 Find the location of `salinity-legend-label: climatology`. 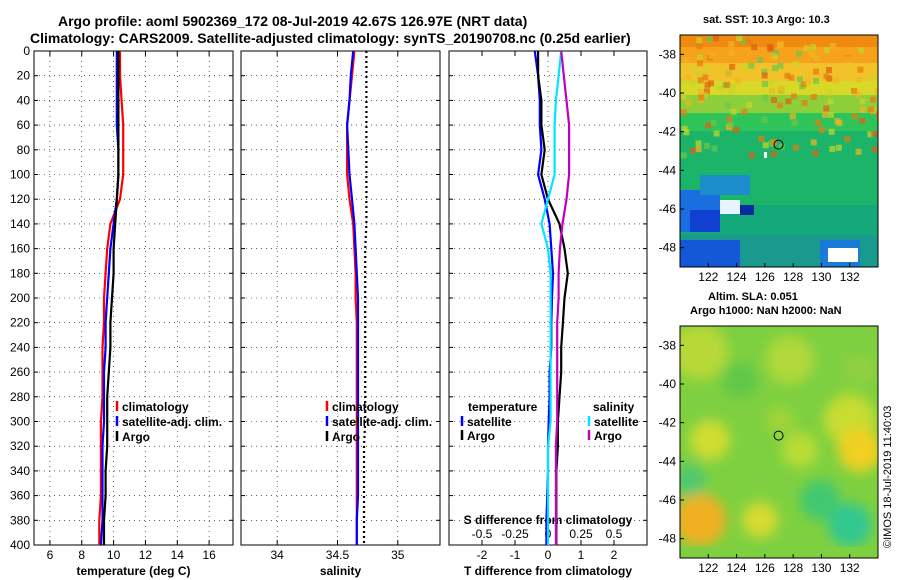

salinity-legend-label: climatology is located at coordinates (365, 407).